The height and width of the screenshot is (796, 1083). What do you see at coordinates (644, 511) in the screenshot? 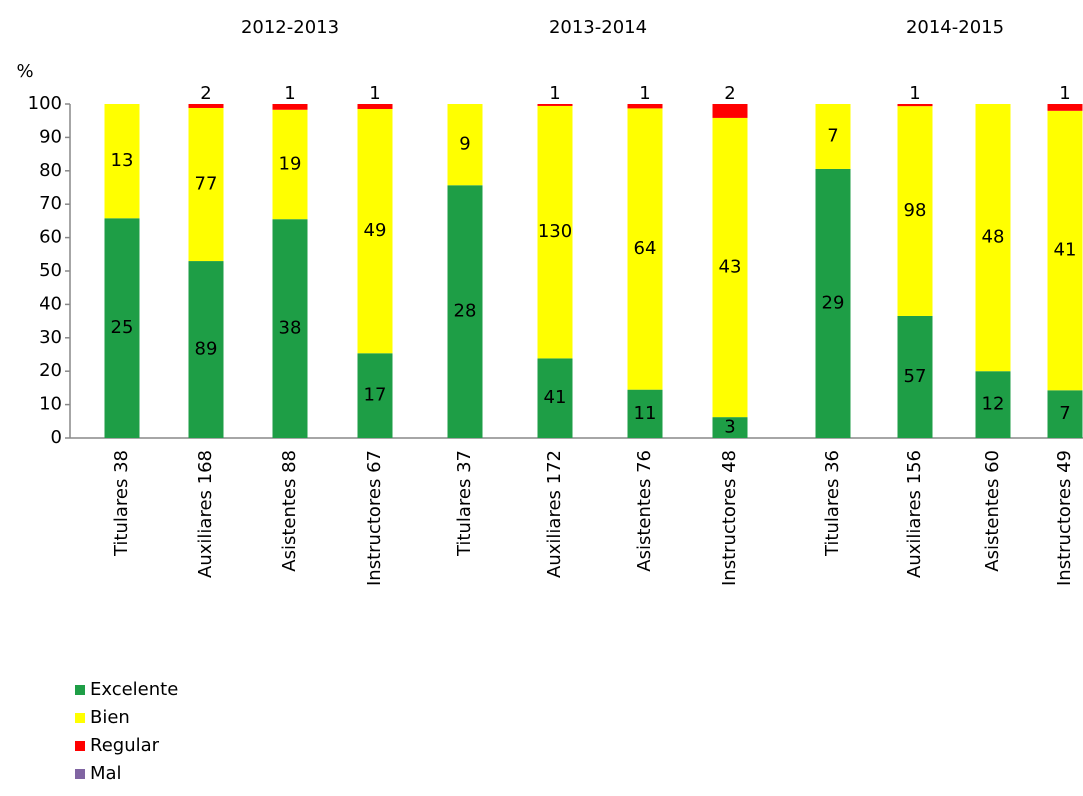
I see `x-tick-label: Asistentes 76` at bounding box center [644, 511].